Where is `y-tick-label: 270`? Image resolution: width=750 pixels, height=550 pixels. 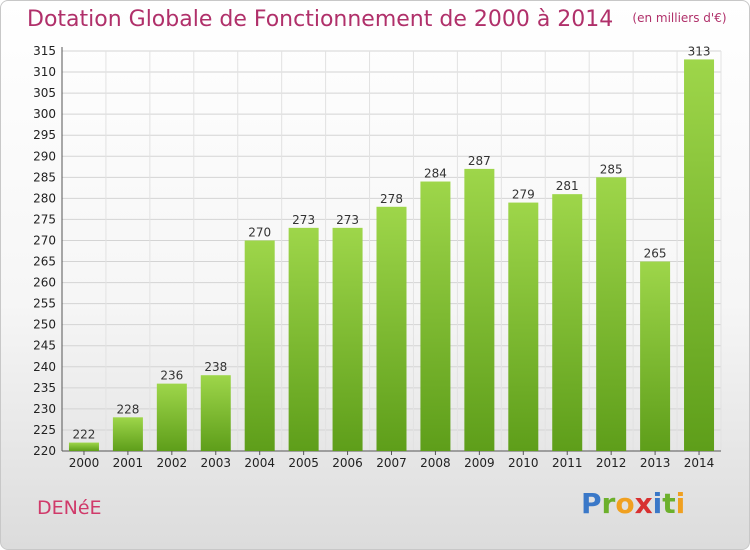 y-tick-label: 270 is located at coordinates (44, 240).